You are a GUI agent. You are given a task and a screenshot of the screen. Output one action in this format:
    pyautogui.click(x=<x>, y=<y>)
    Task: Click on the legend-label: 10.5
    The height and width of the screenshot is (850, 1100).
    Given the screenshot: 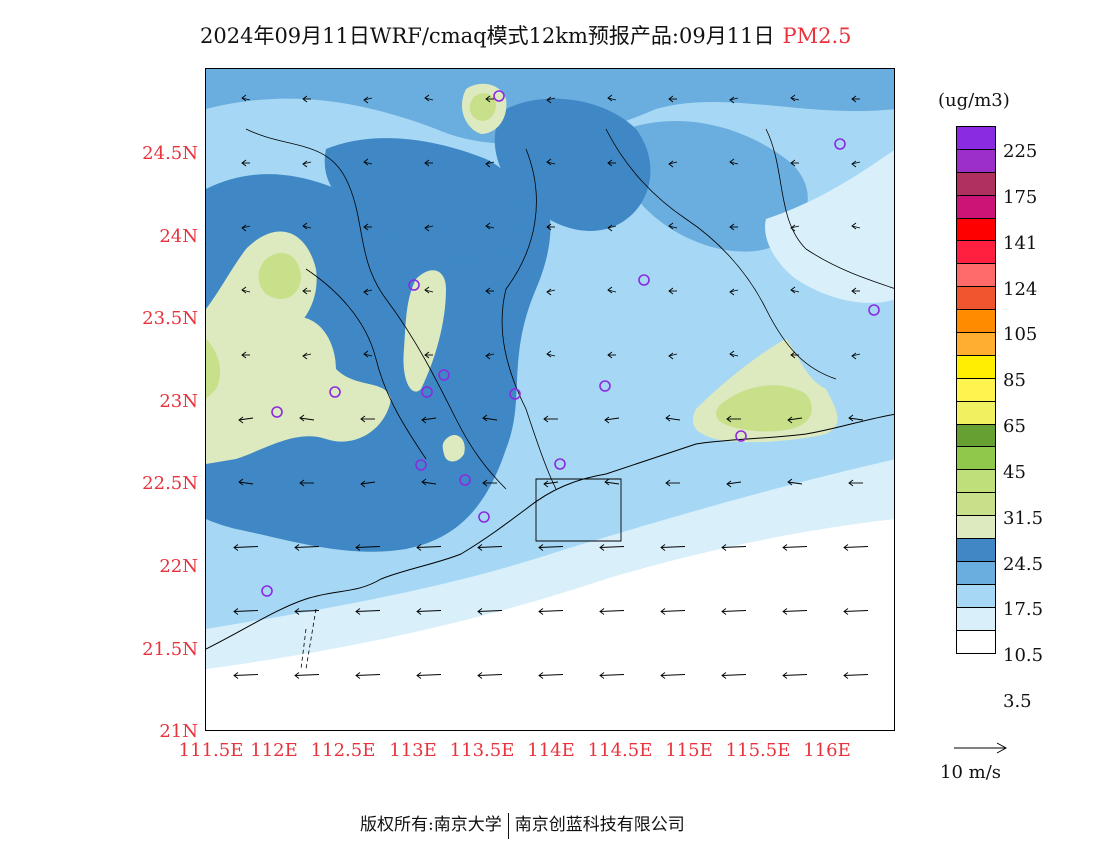 What is the action you would take?
    pyautogui.click(x=1023, y=655)
    